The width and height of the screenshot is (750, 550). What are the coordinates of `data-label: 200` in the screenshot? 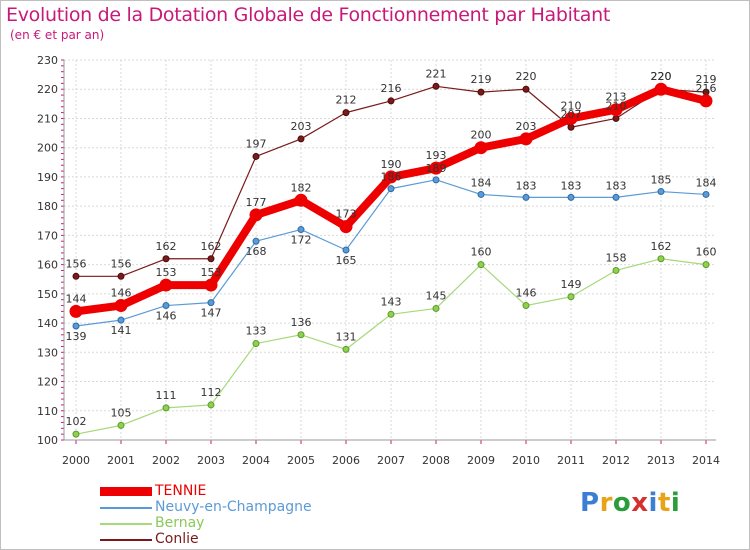 It's located at (481, 135).